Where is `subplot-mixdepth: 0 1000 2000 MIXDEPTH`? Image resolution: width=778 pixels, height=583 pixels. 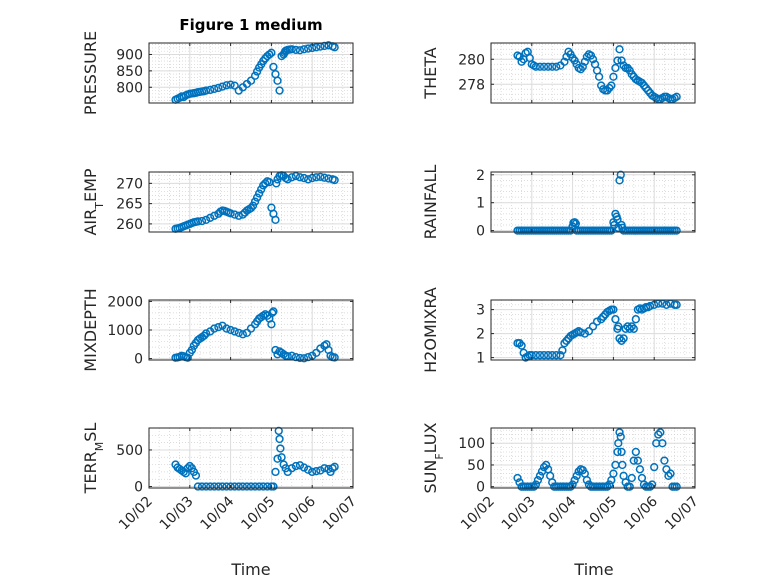 subplot-mixdepth: 0 1000 2000 MIXDEPTH is located at coordinates (217, 330).